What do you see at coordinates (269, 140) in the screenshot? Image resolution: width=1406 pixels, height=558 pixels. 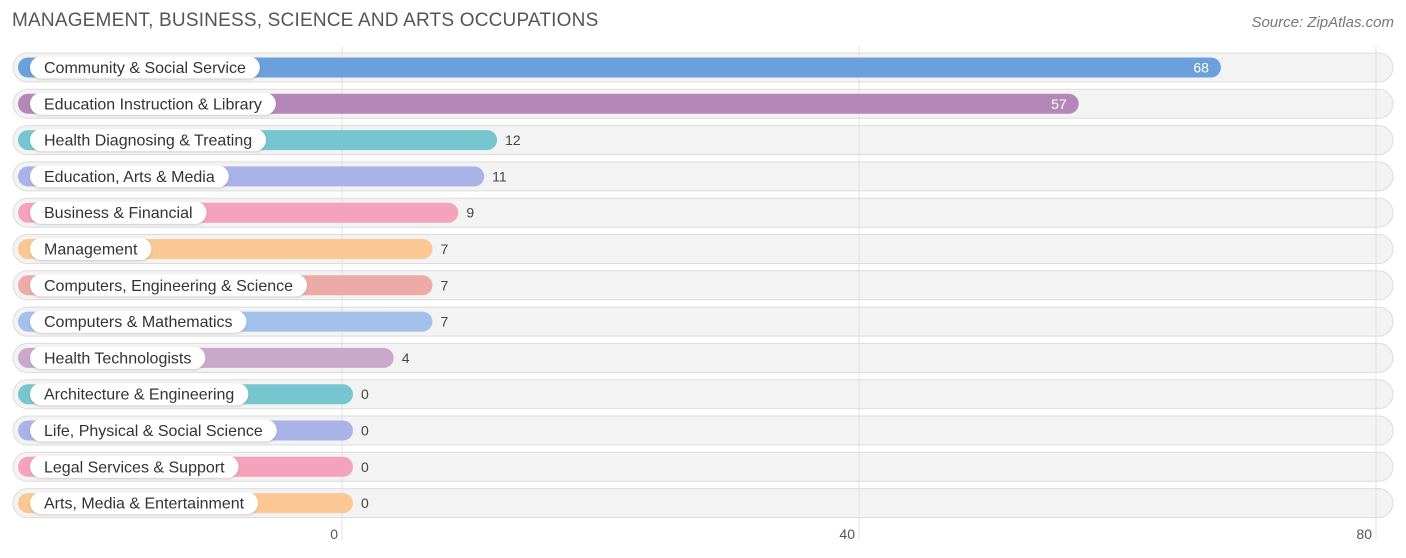 I see `bar-group: Health Diagnosing & Treating 12` at bounding box center [269, 140].